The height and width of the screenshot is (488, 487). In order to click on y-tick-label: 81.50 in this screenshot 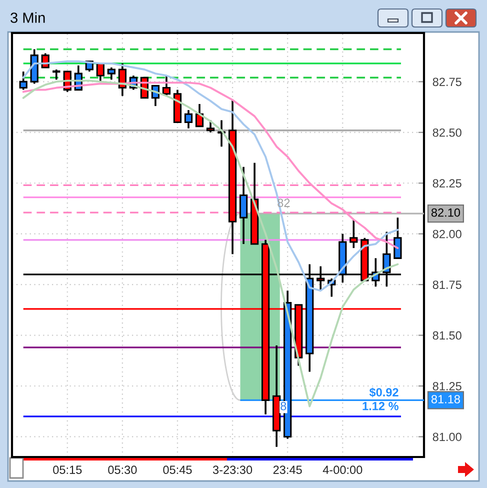, I will do `click(447, 335)`.